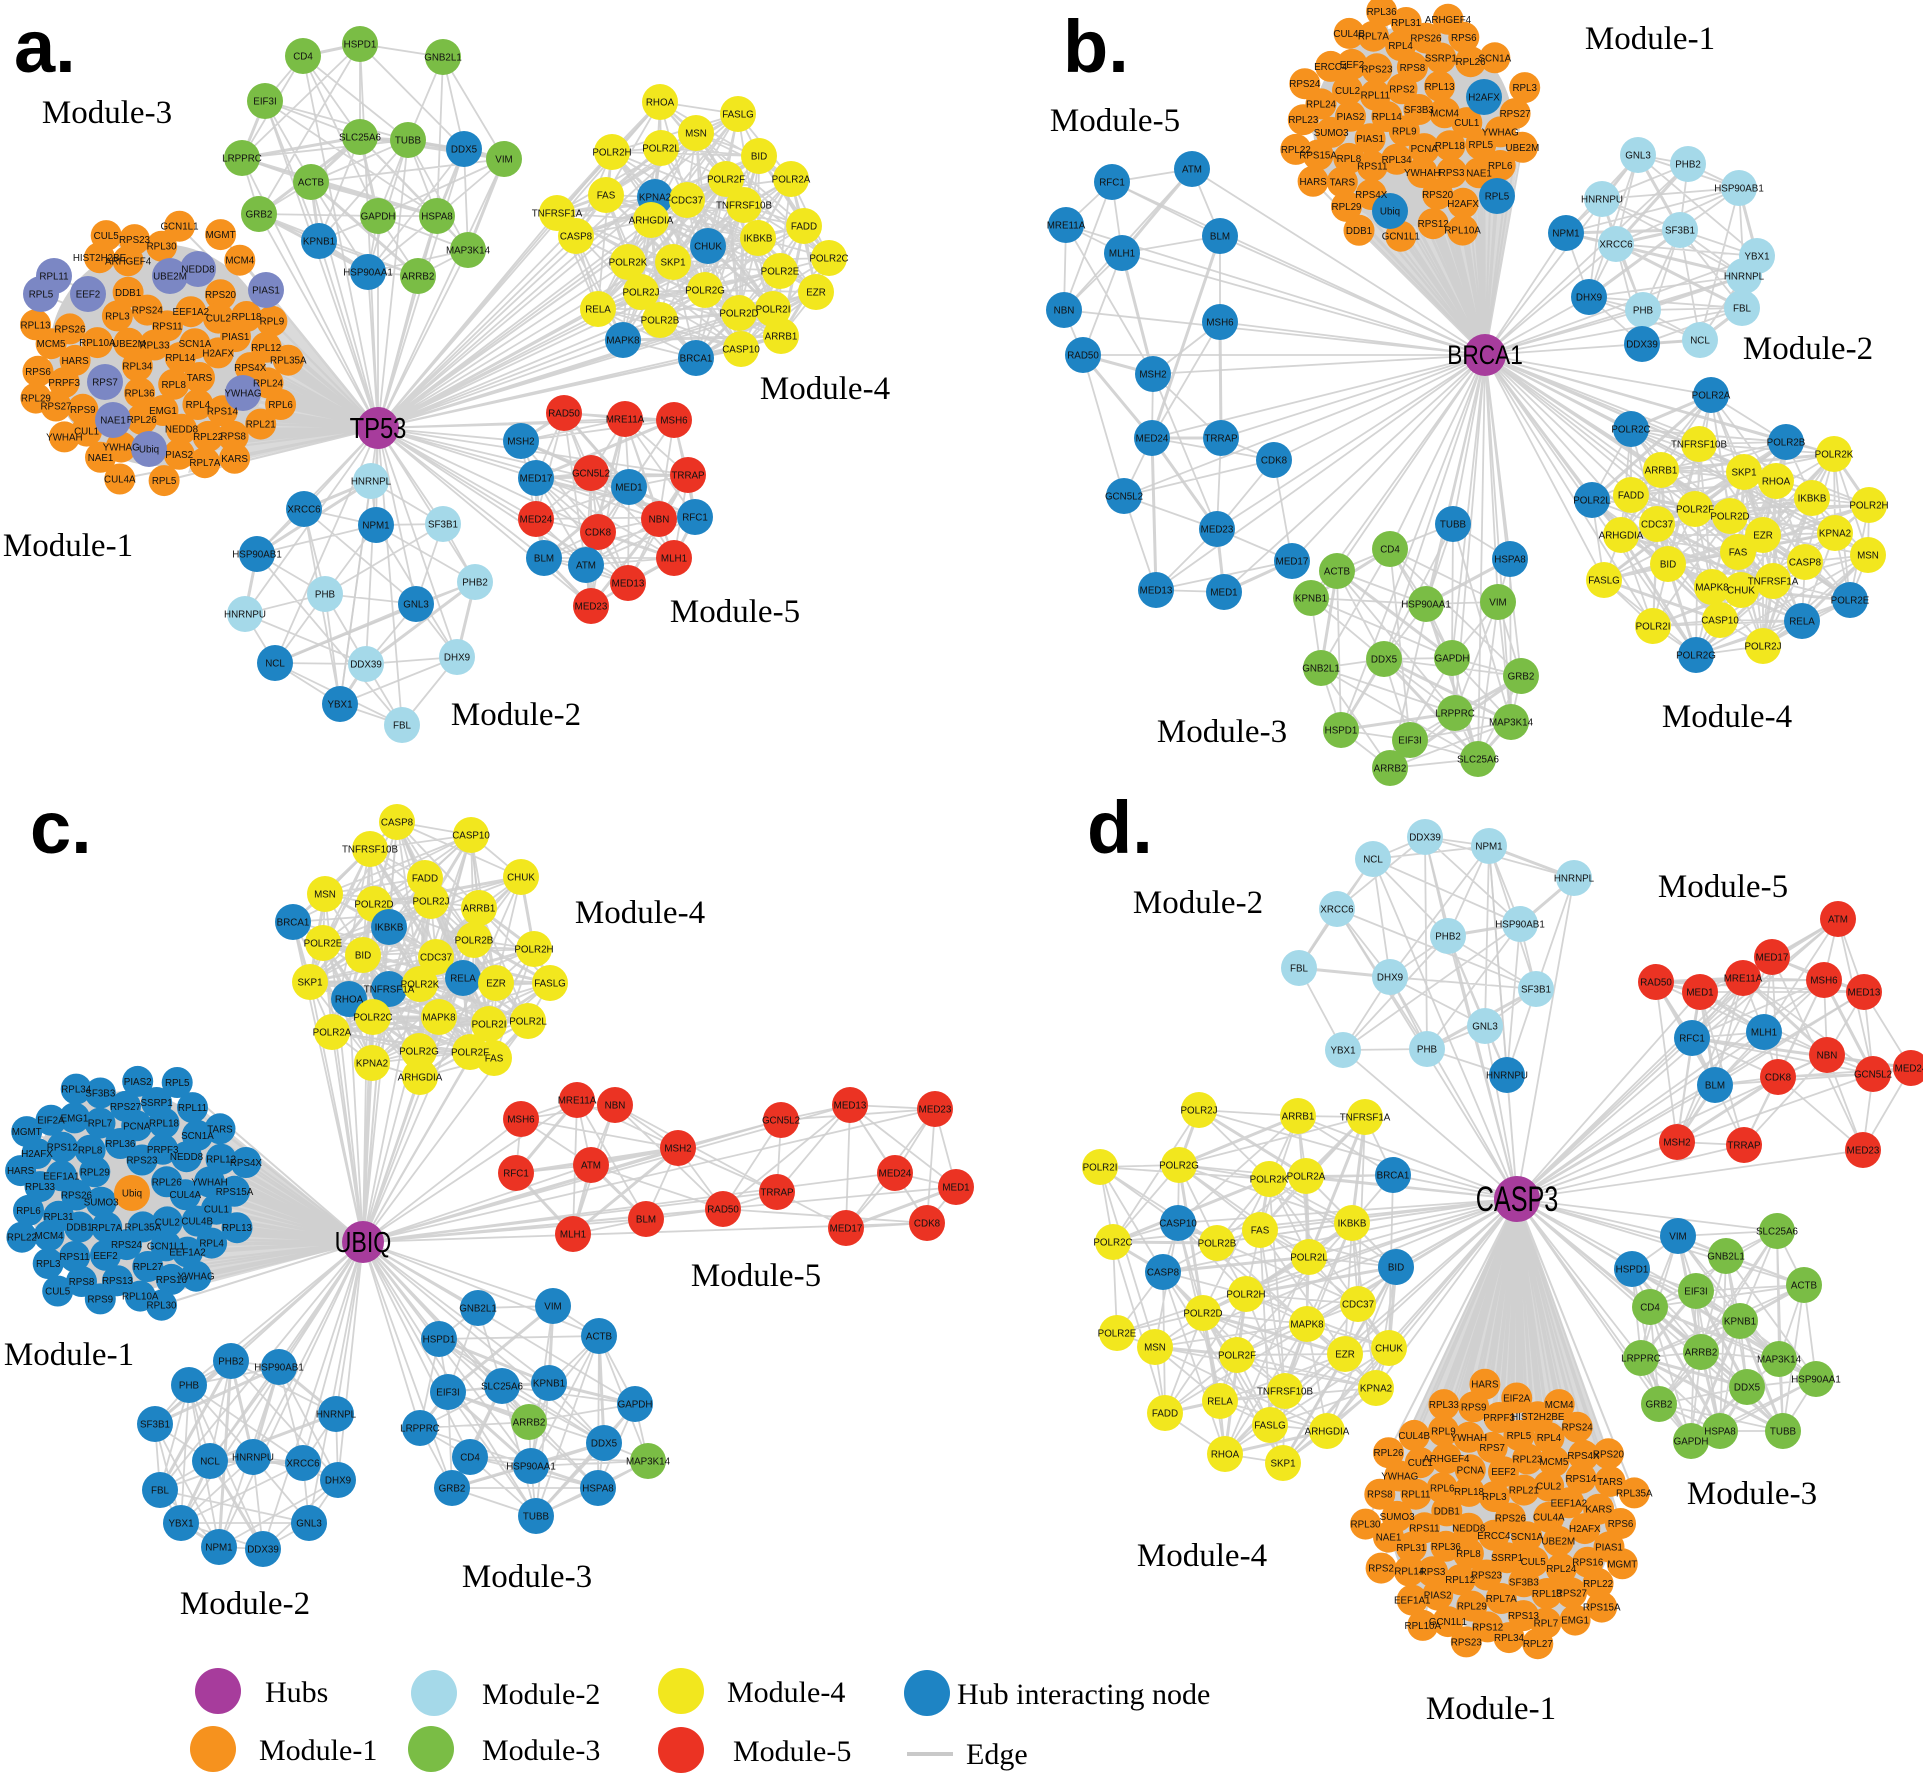 The width and height of the screenshot is (1923, 1775). I want to click on svg-text: RPL13, so click(1547, 1594).